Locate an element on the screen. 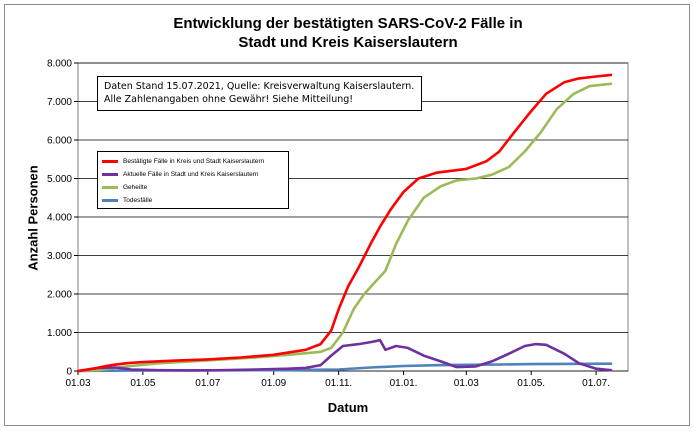 The width and height of the screenshot is (696, 432). legend-label-deaths: Todesfälle is located at coordinates (138, 200).